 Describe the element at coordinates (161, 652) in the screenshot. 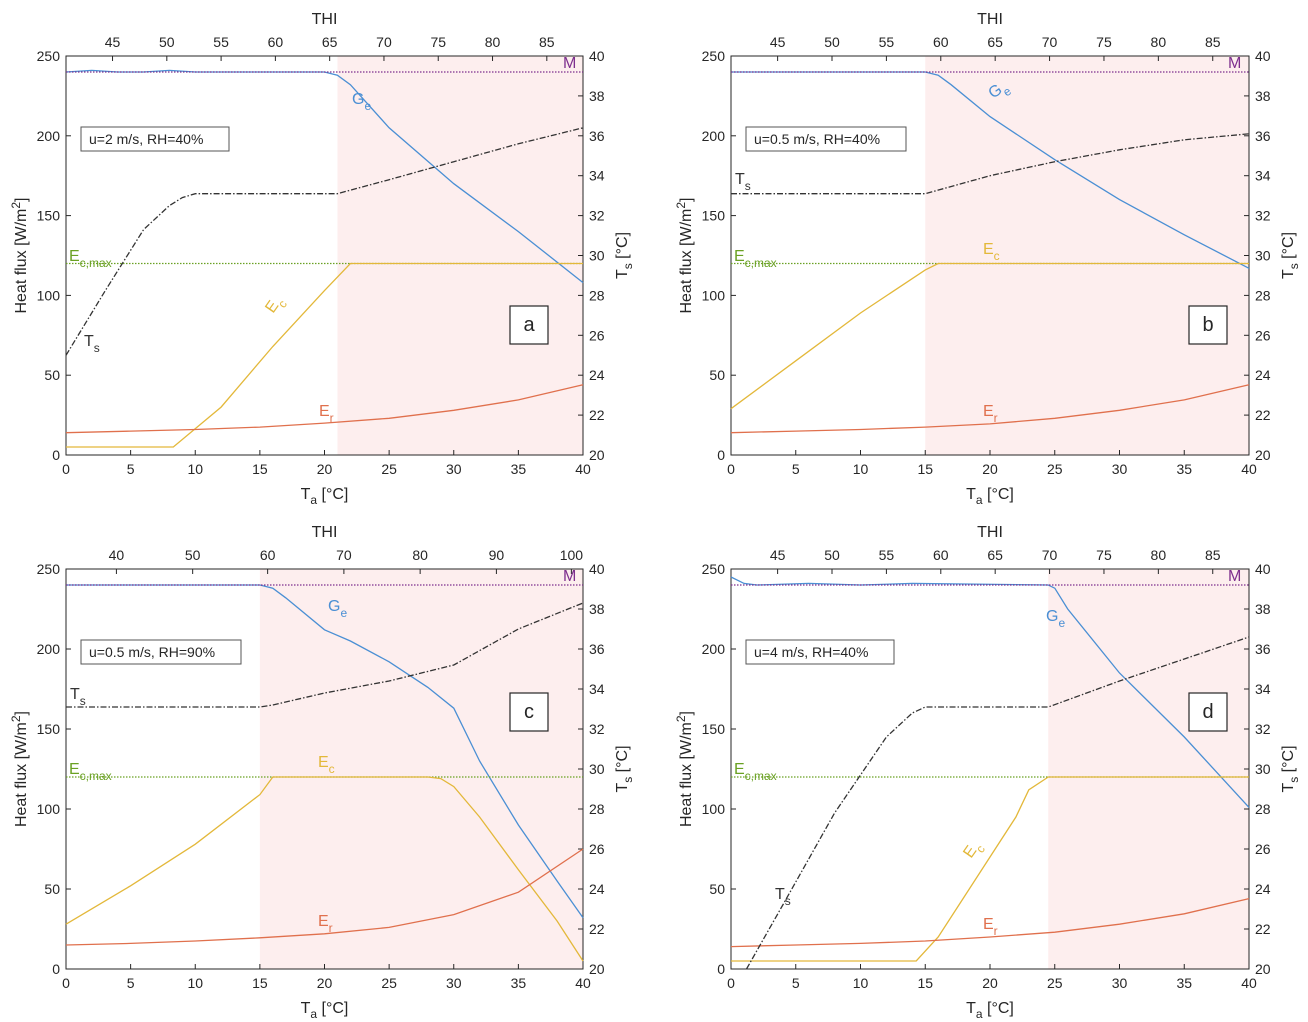

I see `condition-box` at that location.